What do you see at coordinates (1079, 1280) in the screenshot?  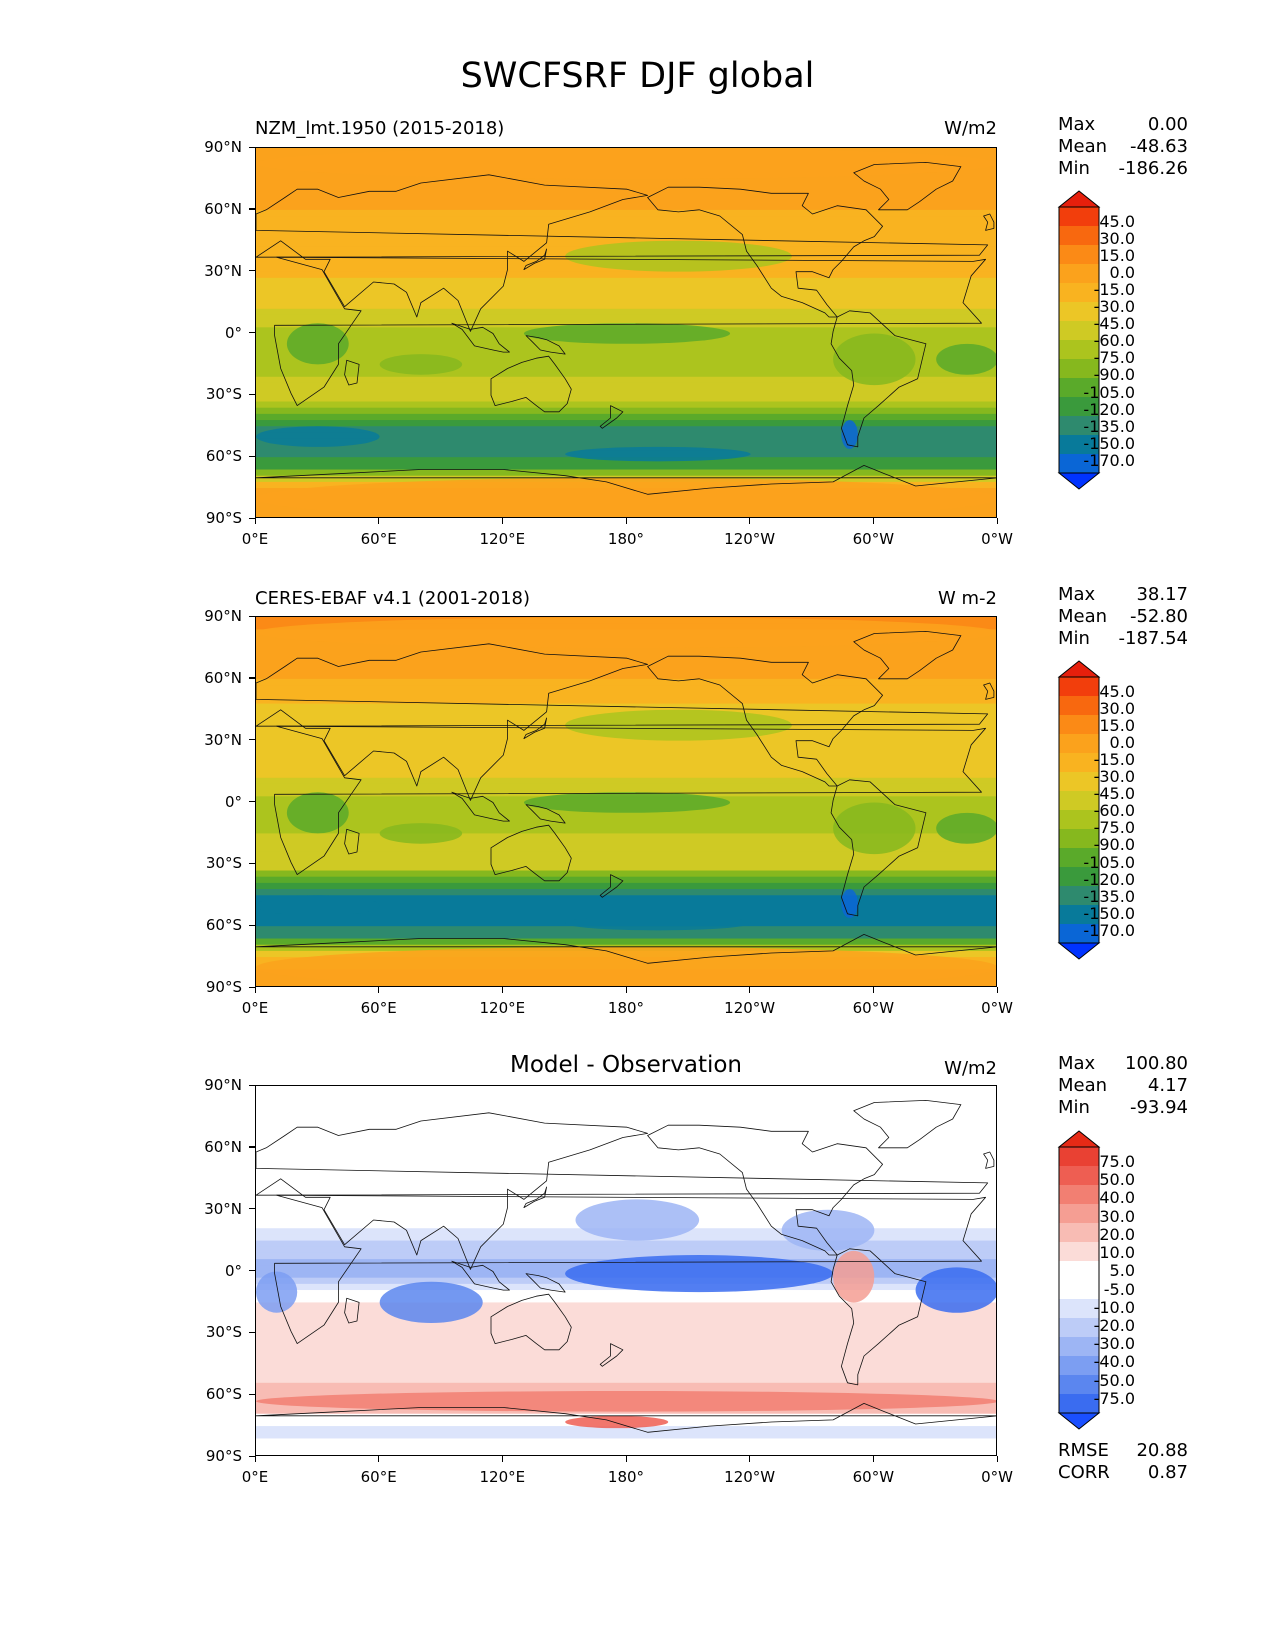 I see `colorbar-difference-svg` at bounding box center [1079, 1280].